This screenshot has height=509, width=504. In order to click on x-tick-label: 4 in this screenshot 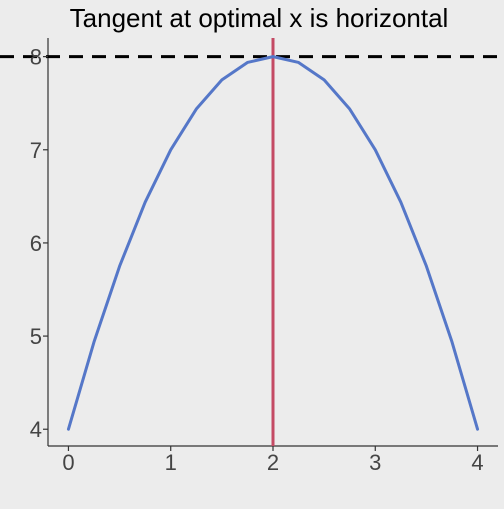, I will do `click(477, 462)`.